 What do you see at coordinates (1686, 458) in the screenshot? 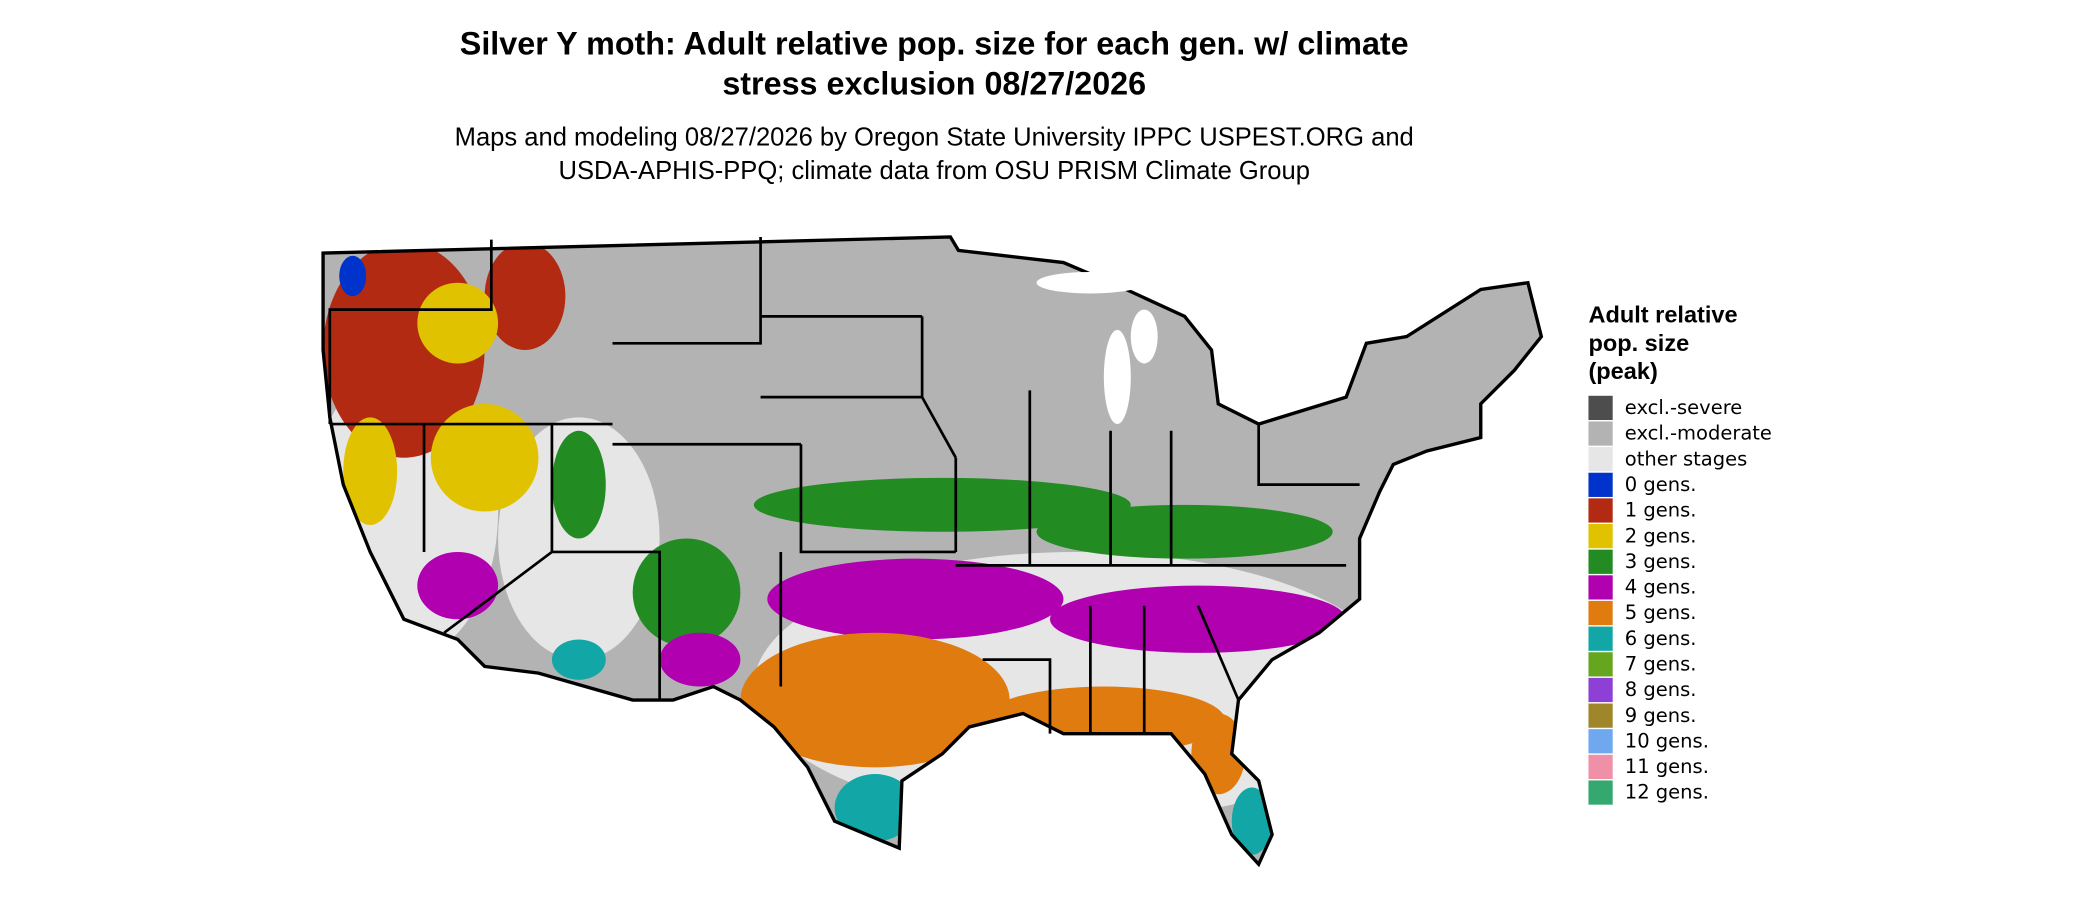
I see `legend-label: other stages` at bounding box center [1686, 458].